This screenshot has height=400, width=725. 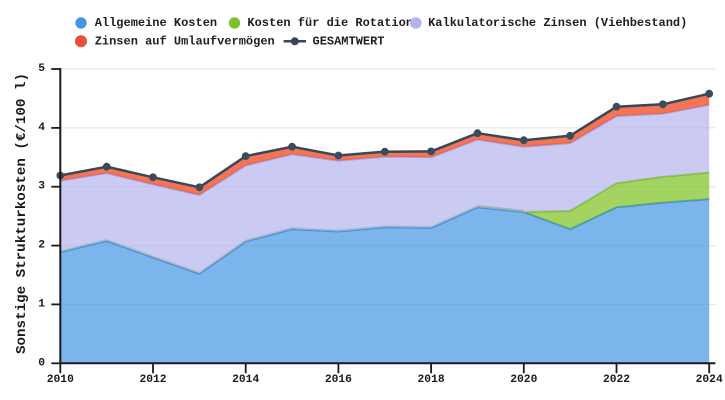 I want to click on svg-text: 0, so click(x=41, y=363).